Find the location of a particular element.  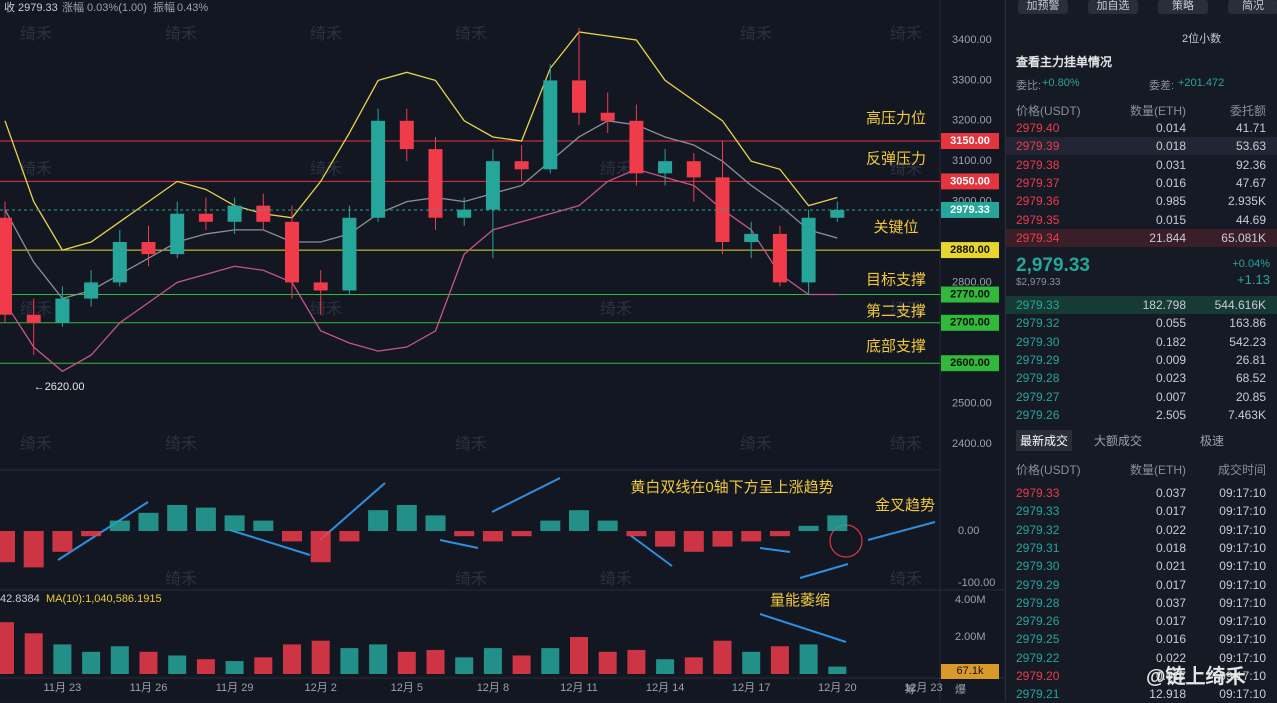

bid-row-cell: 68.52 is located at coordinates (1250, 378).